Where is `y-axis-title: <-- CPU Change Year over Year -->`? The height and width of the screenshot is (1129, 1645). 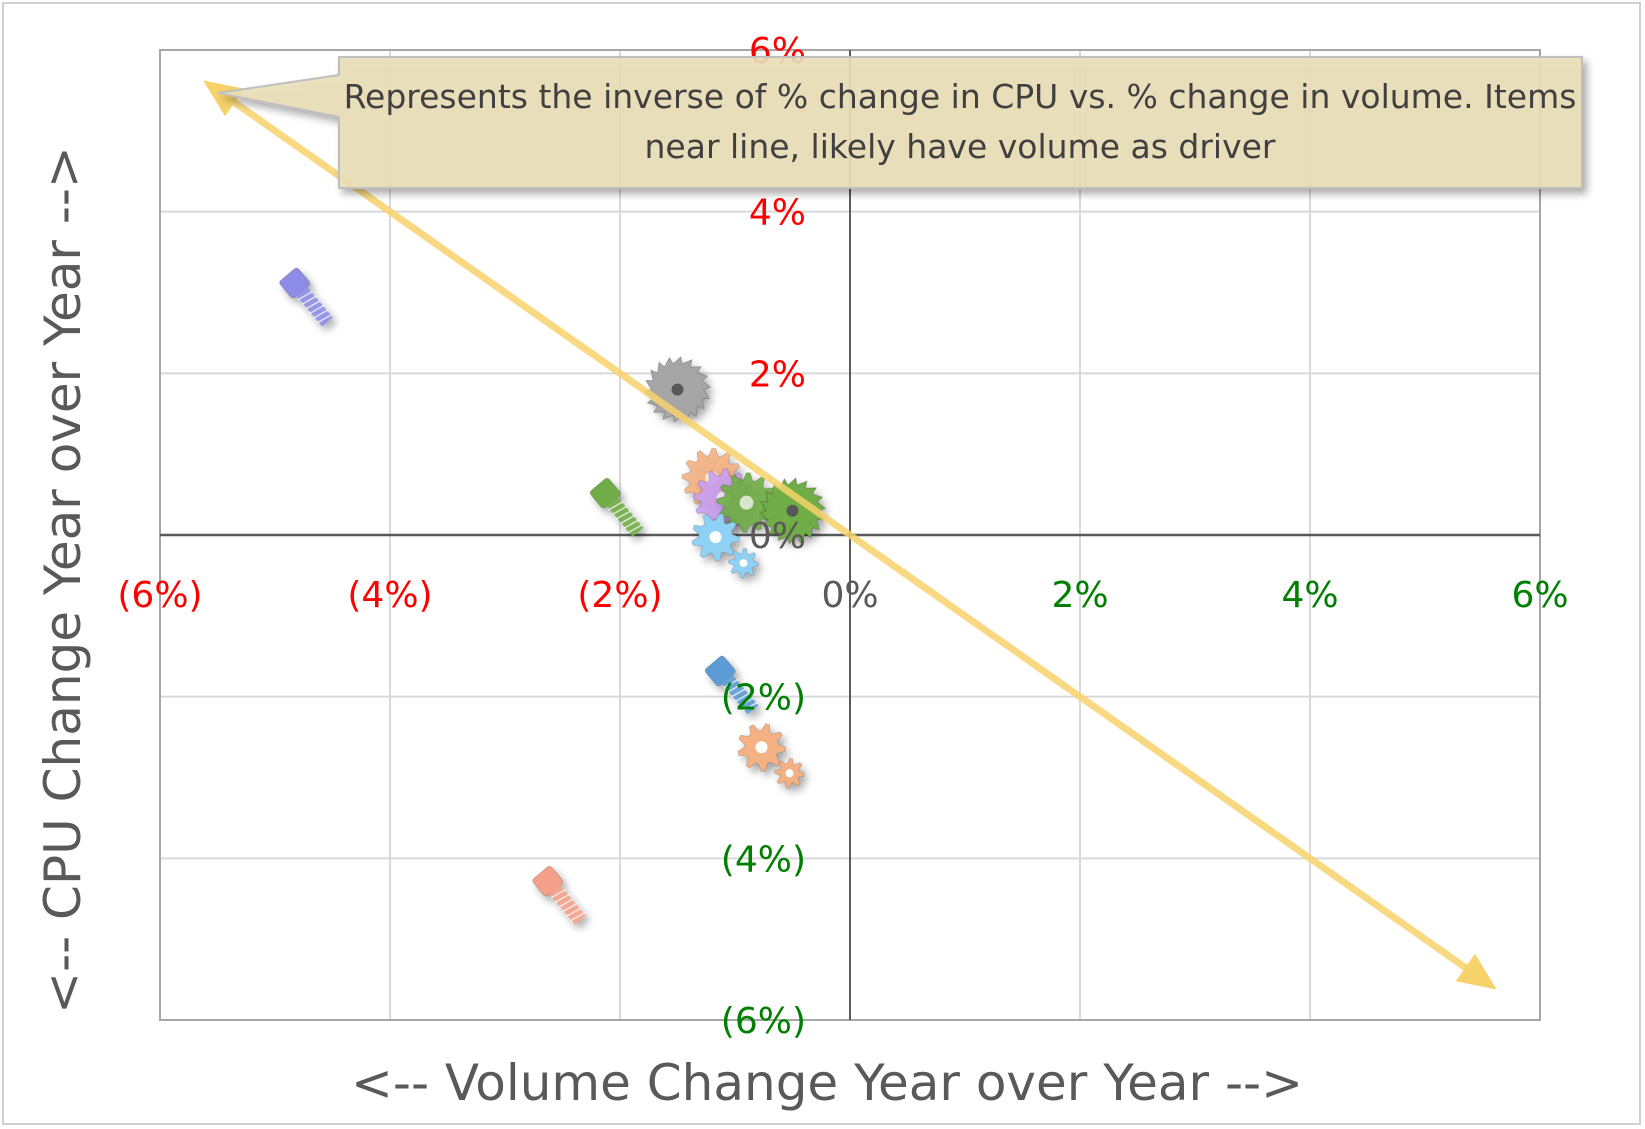 y-axis-title: <-- CPU Change Year over Year --> is located at coordinates (63, 580).